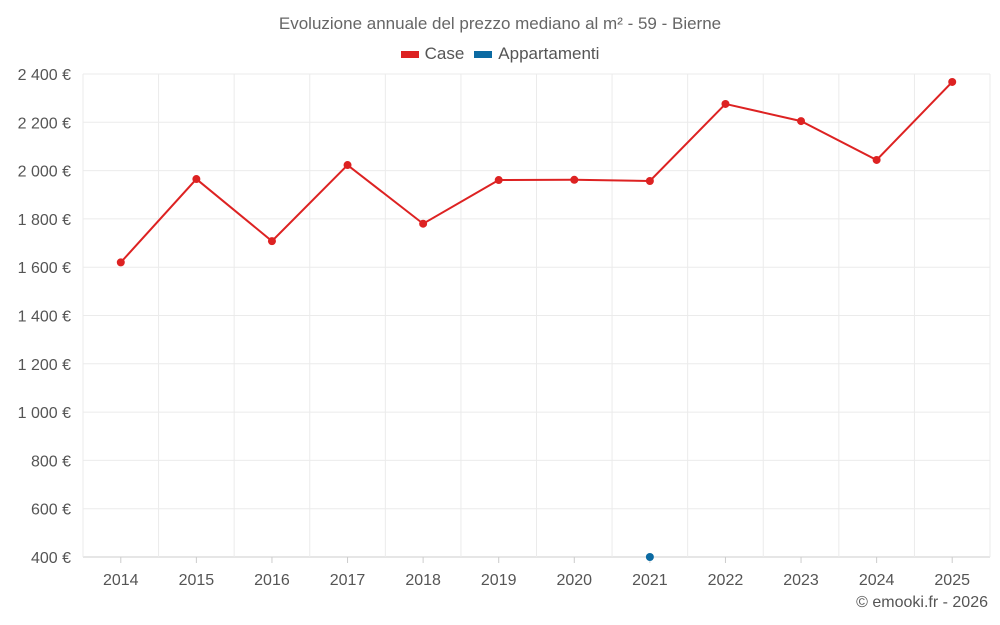 The image size is (1000, 625). What do you see at coordinates (649, 557) in the screenshot?
I see `data-point-appartamenti` at bounding box center [649, 557].